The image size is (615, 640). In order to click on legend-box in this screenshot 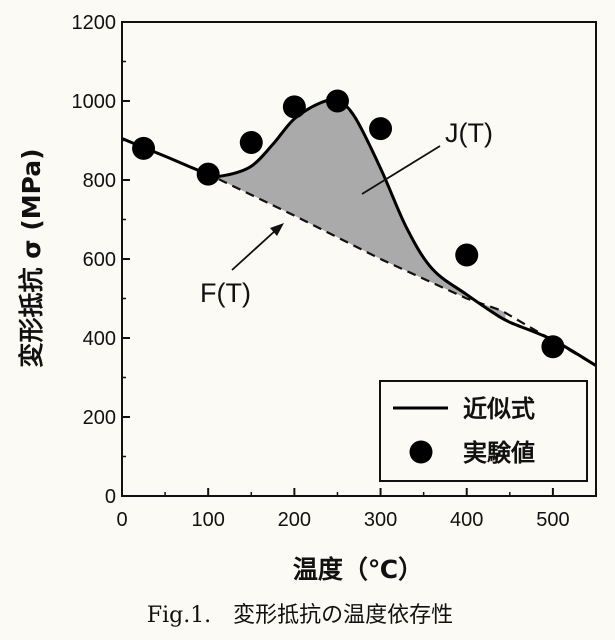, I will do `click(483, 431)`.